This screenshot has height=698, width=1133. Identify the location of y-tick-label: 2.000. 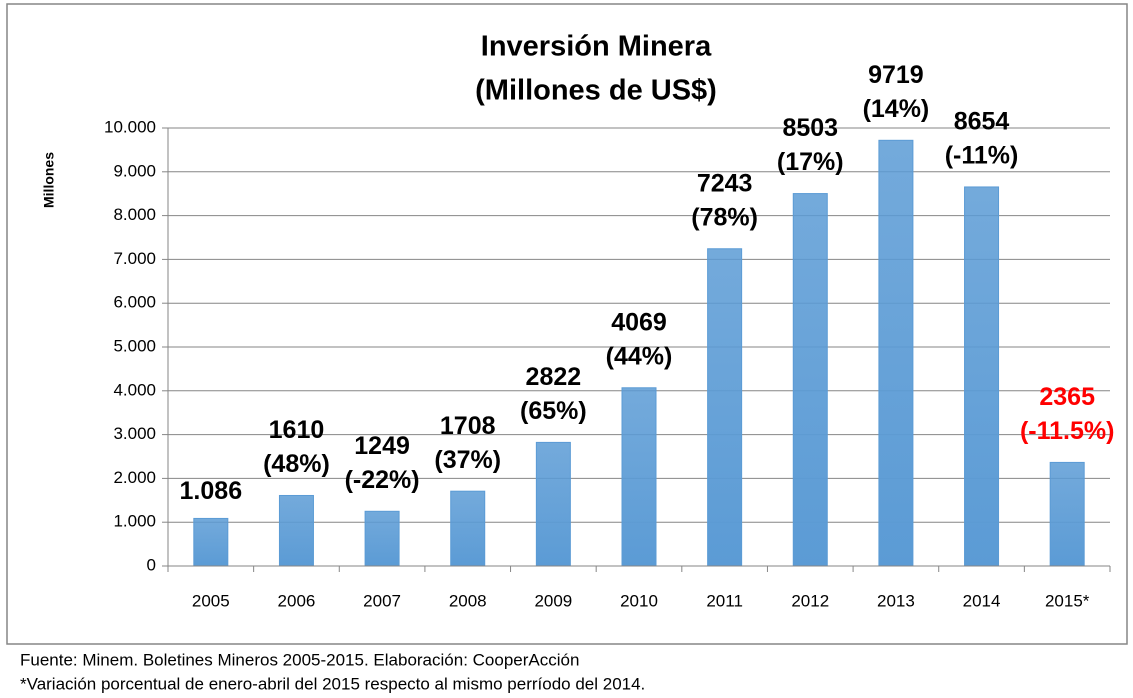
(134, 477).